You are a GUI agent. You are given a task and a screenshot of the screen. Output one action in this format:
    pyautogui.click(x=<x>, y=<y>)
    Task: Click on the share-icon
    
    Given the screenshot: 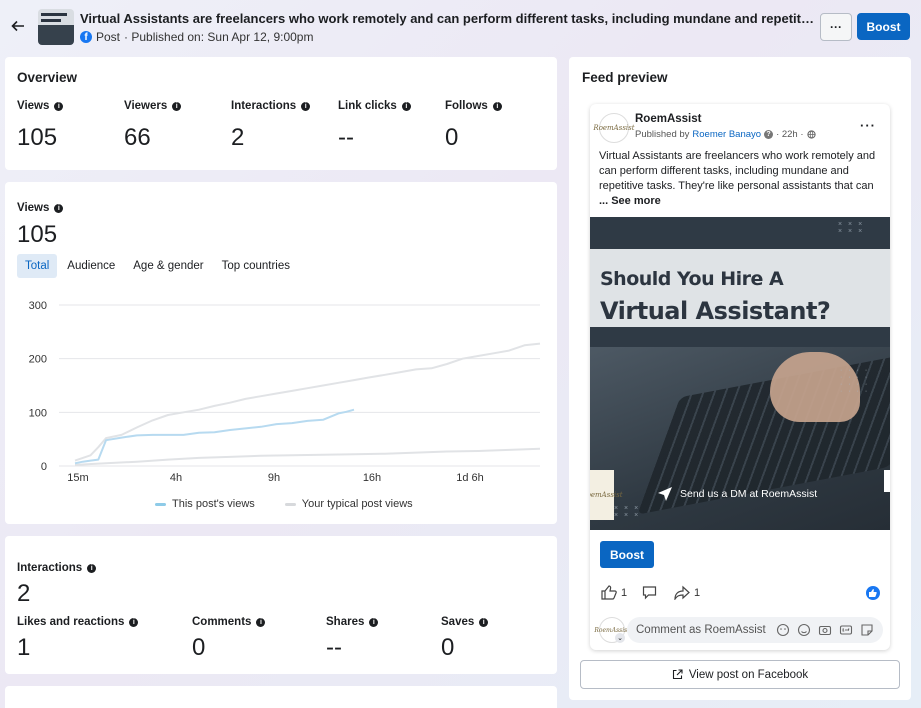 What is the action you would take?
    pyautogui.click(x=682, y=592)
    